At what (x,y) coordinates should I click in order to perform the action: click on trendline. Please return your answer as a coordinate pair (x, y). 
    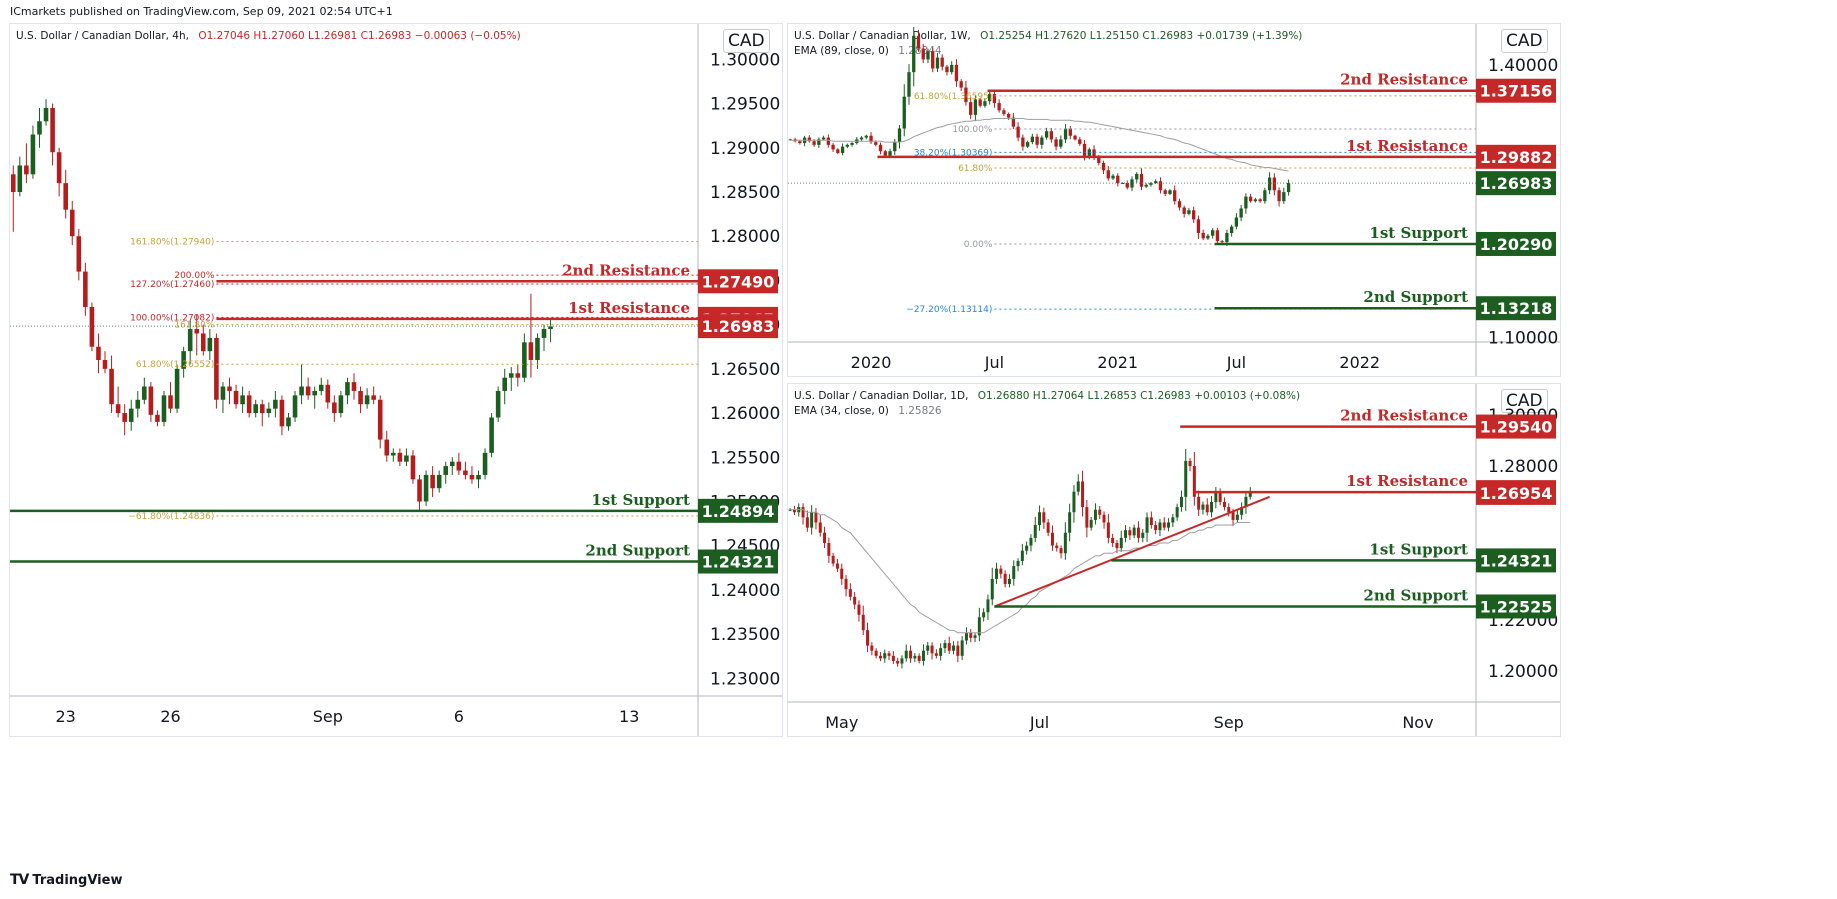
    Looking at the image, I should click on (1132, 551).